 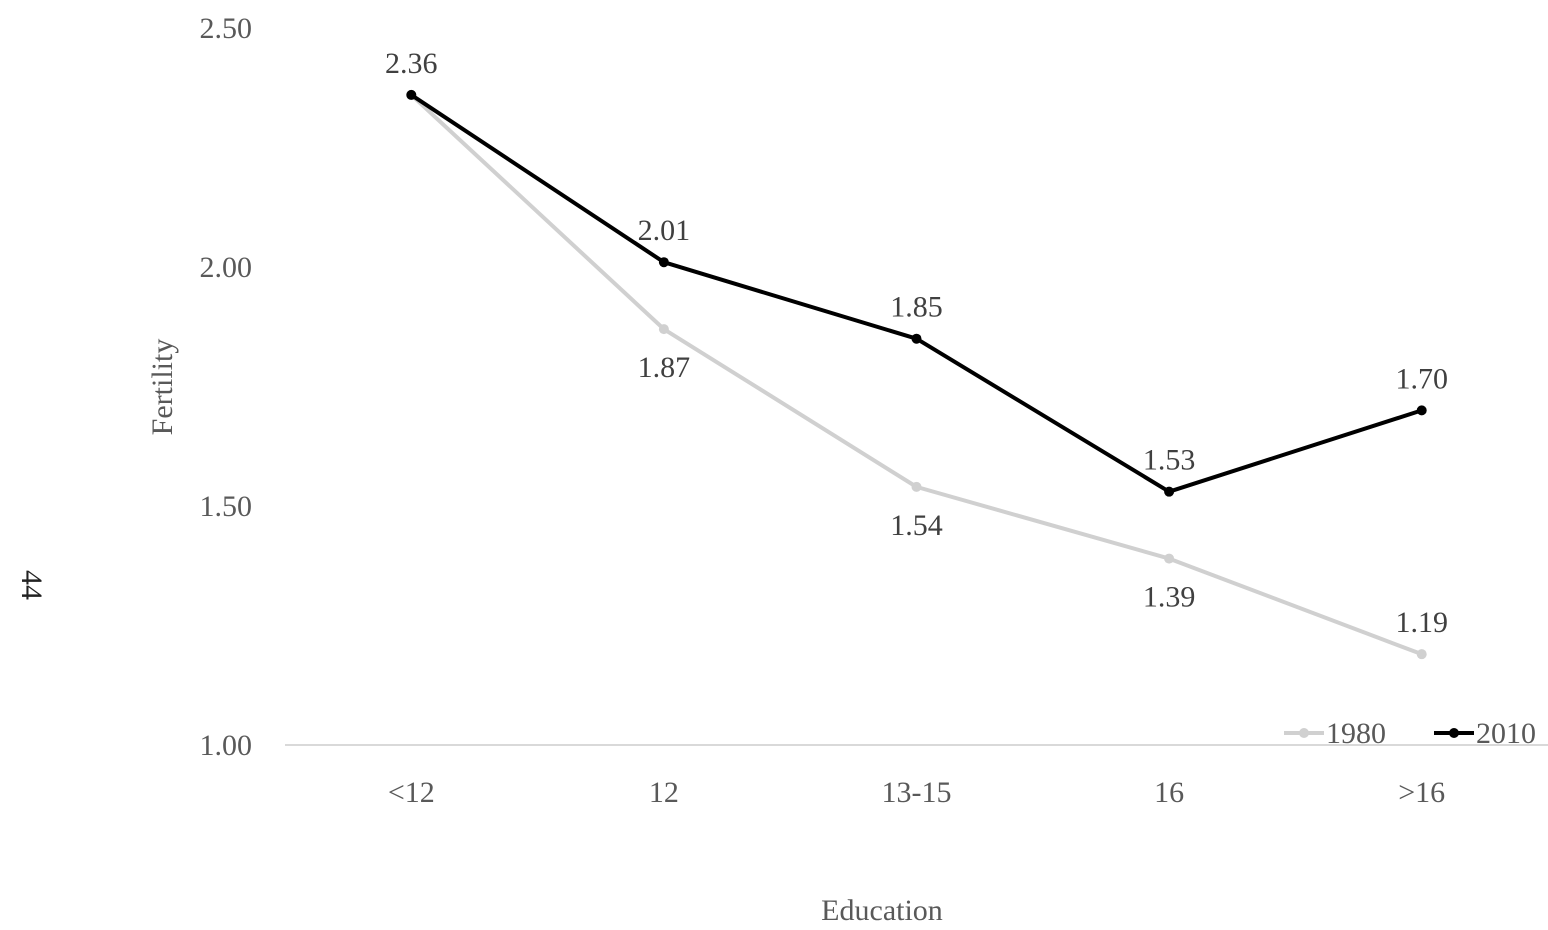 I want to click on data-label-2010-16: 1.53, so click(x=1169, y=460).